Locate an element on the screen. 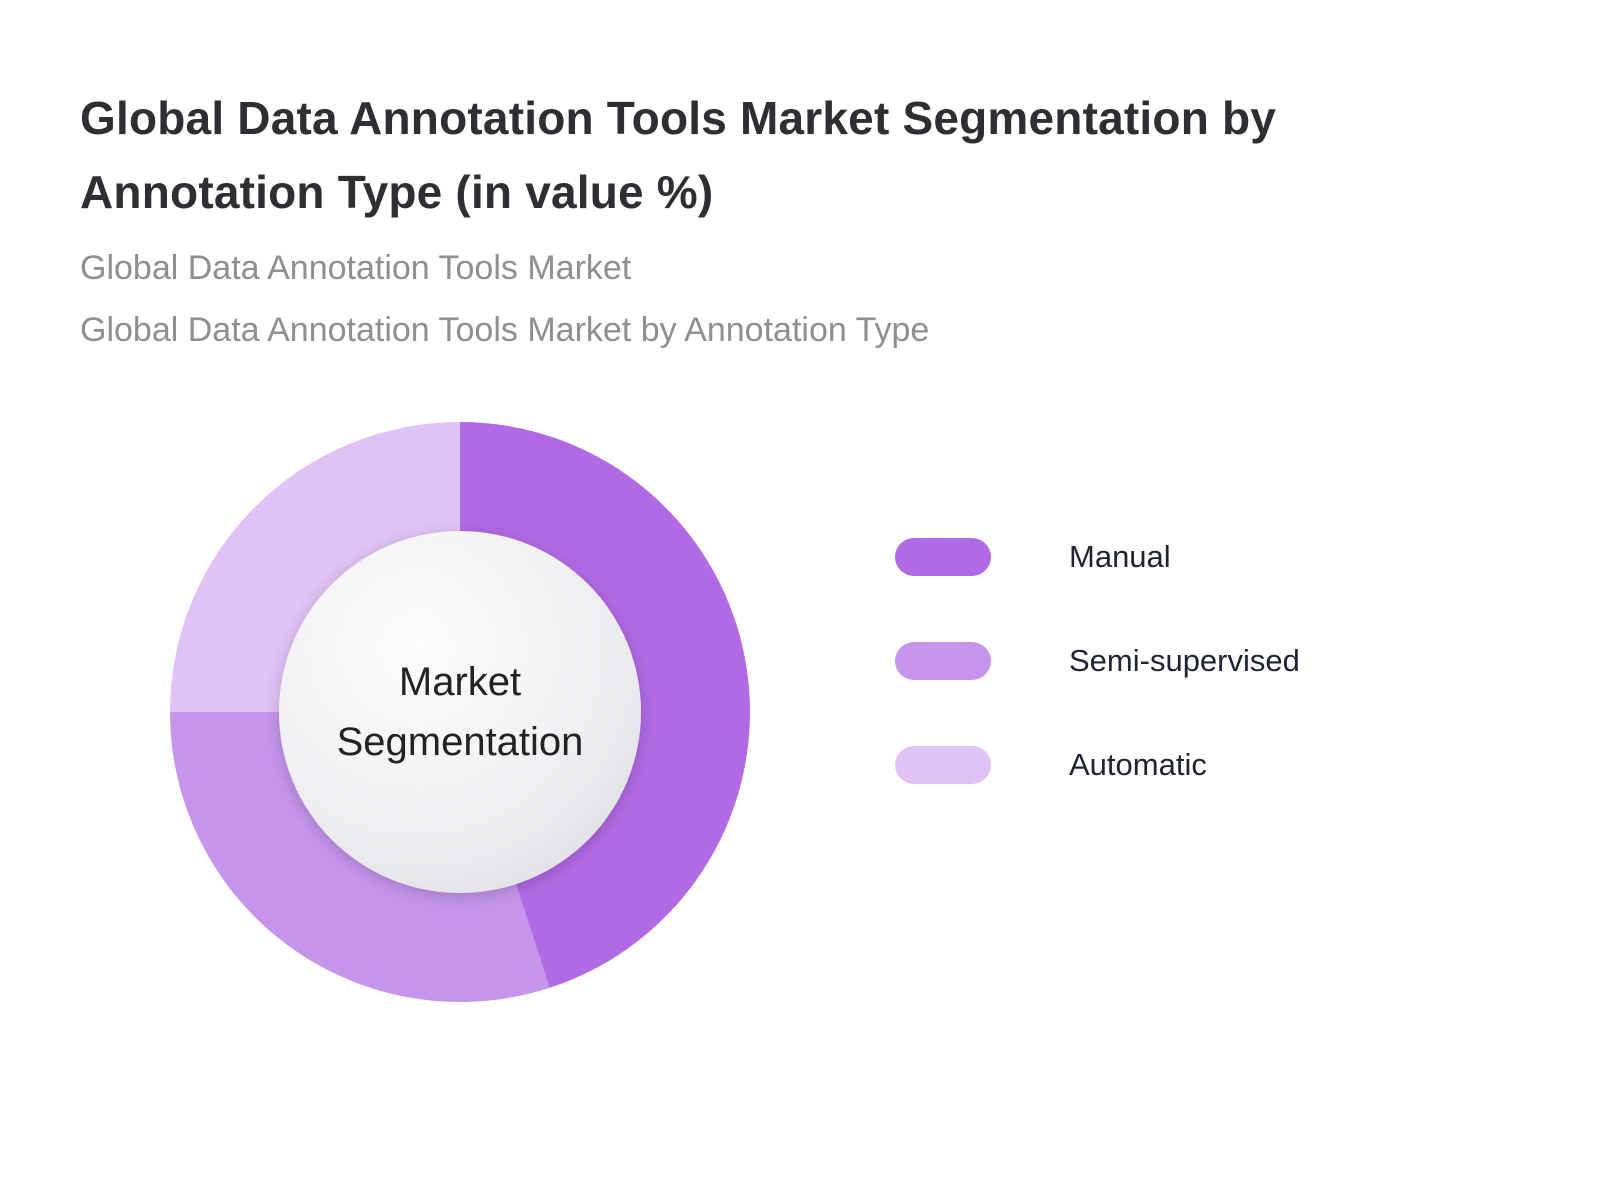  donut-segment-manual is located at coordinates (605, 705).